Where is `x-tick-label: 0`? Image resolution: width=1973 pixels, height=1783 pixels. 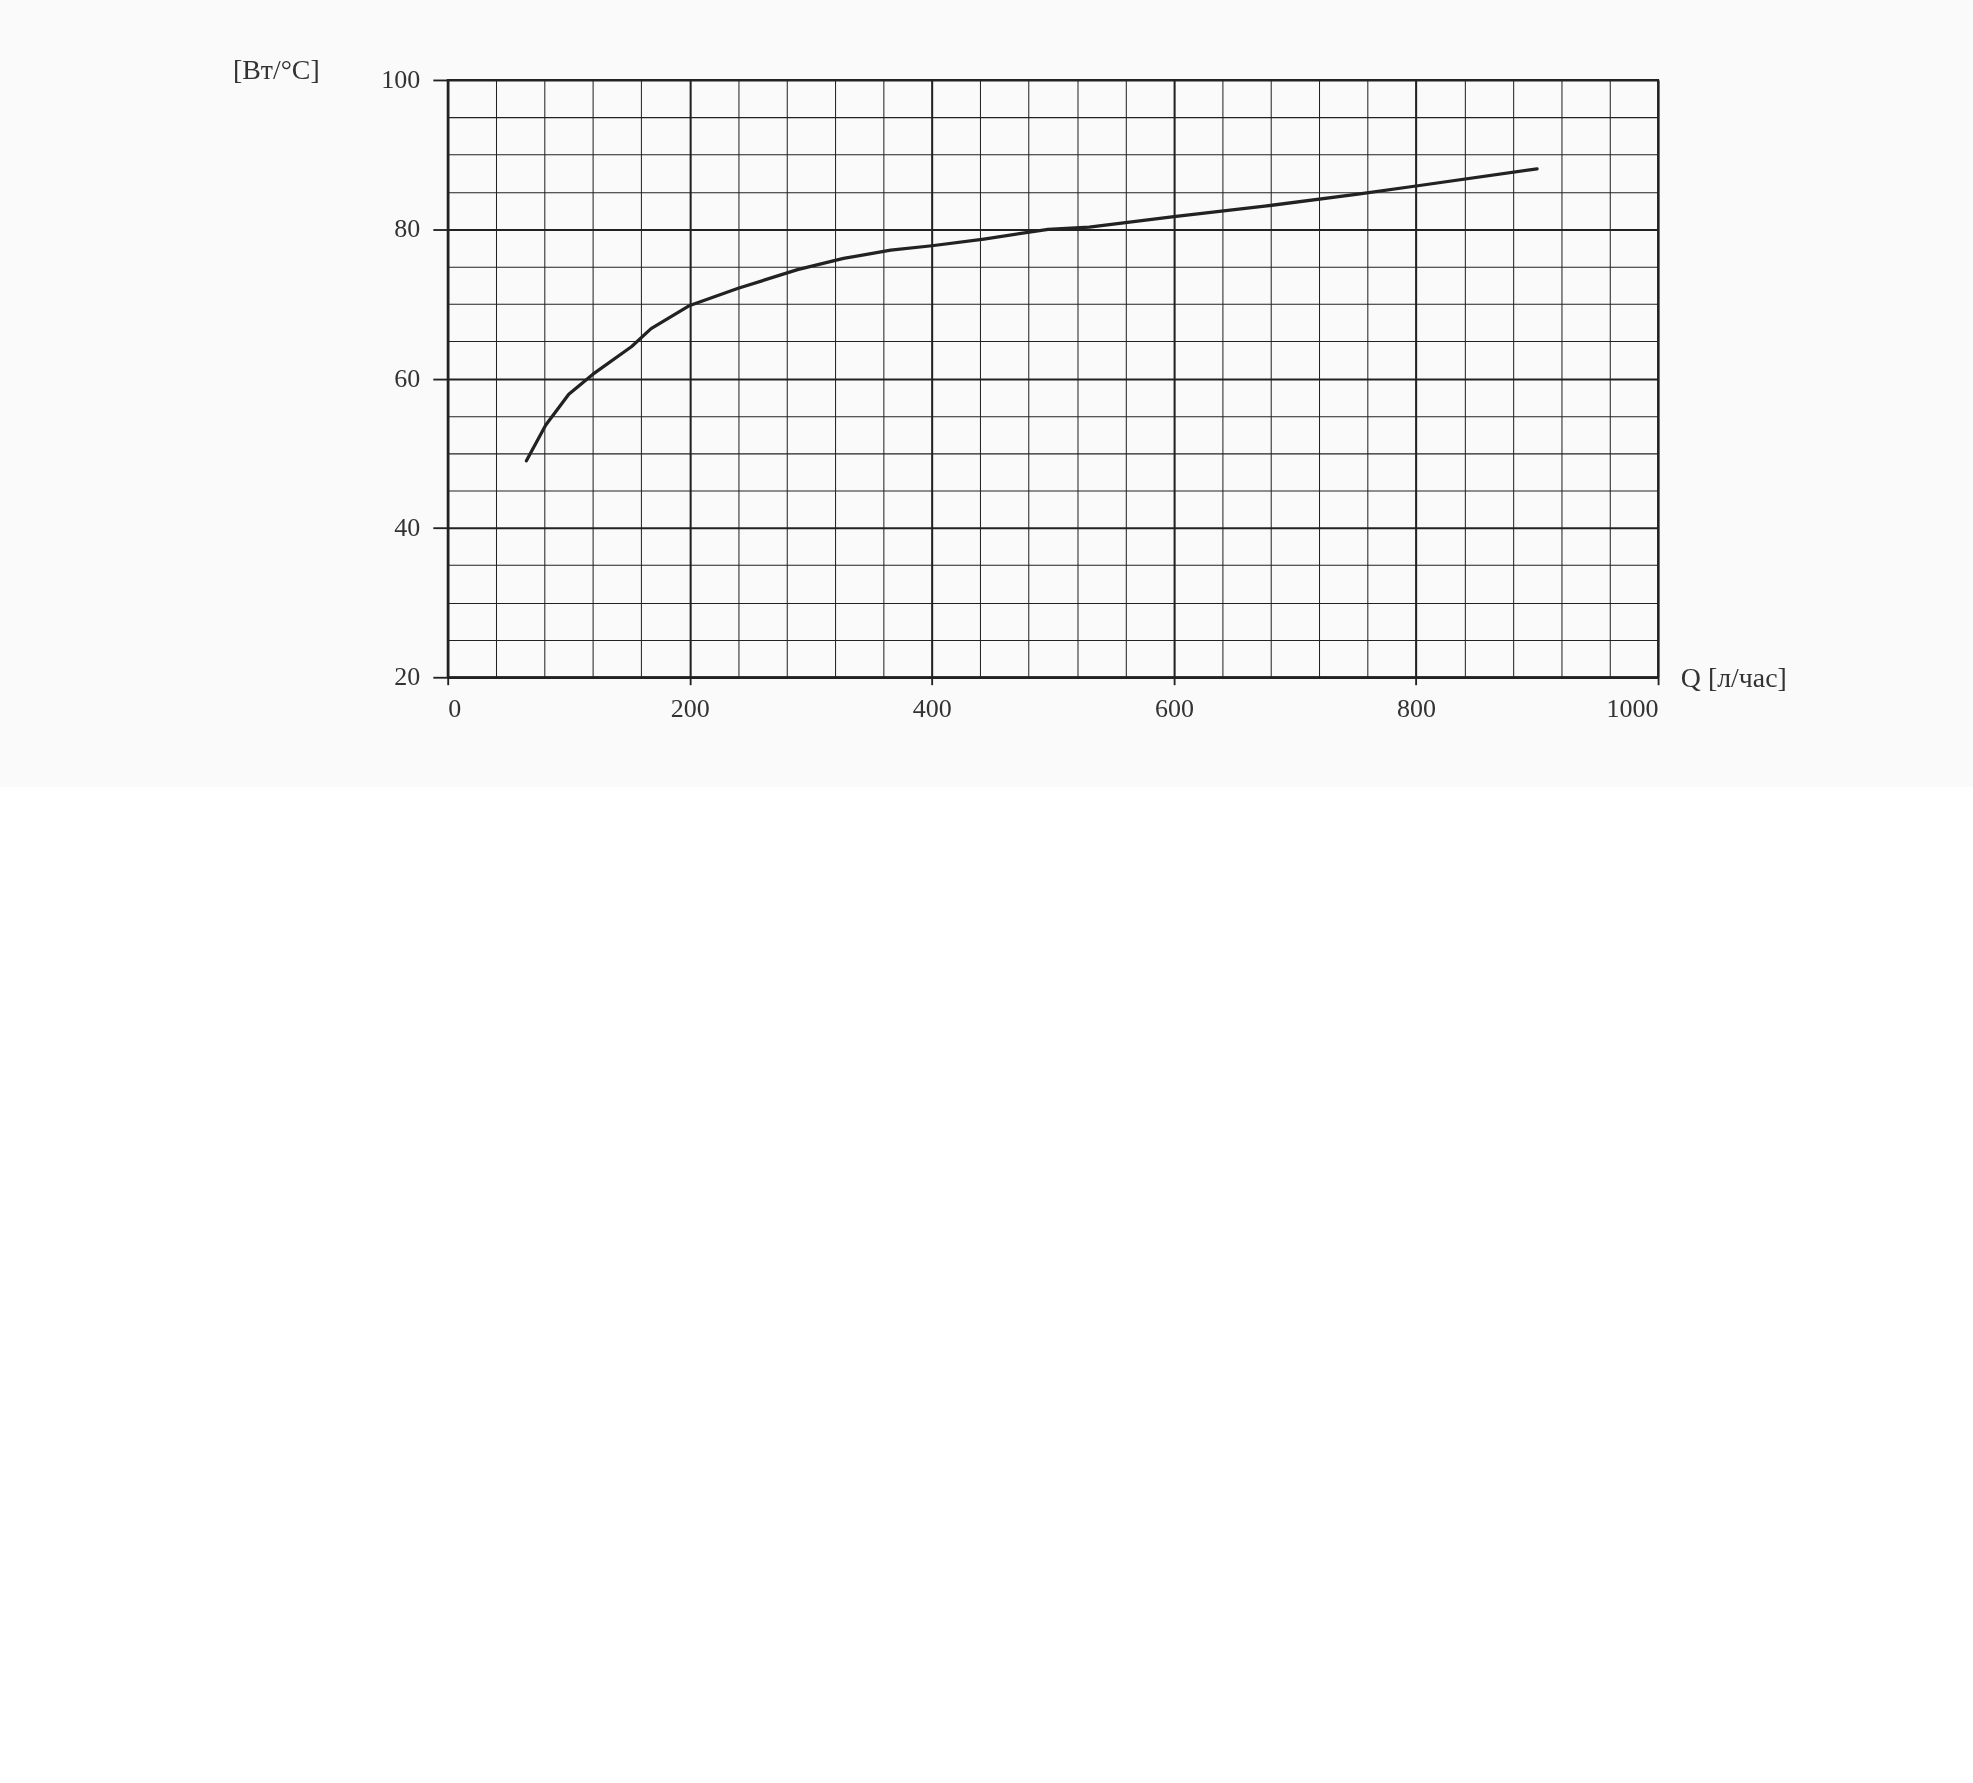
x-tick-label: 0 is located at coordinates (455, 708).